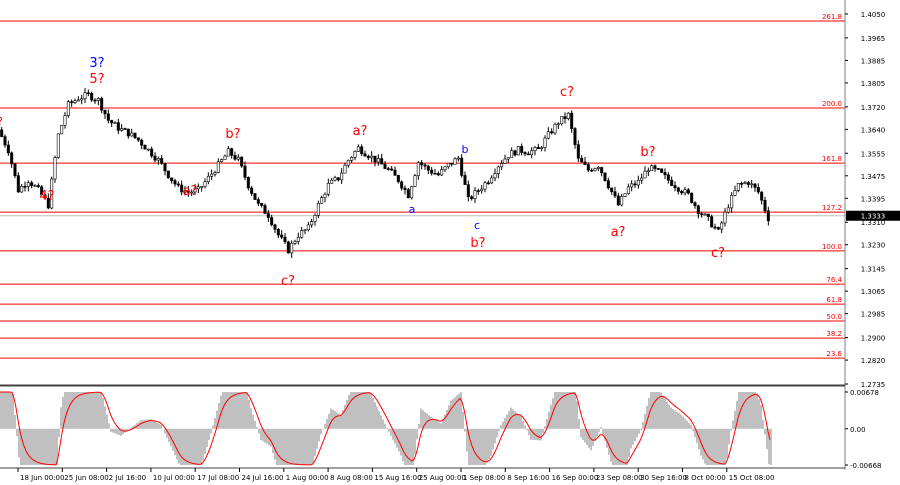 The height and width of the screenshot is (485, 900). What do you see at coordinates (873, 15) in the screenshot?
I see `price-tick-label: 1.4050` at bounding box center [873, 15].